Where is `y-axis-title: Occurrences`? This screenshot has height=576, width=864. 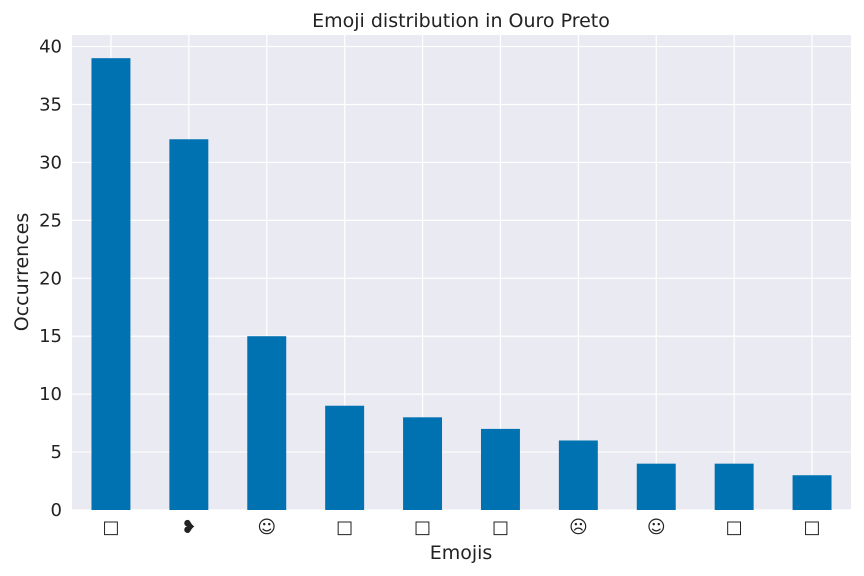 y-axis-title: Occurrences is located at coordinates (22, 272).